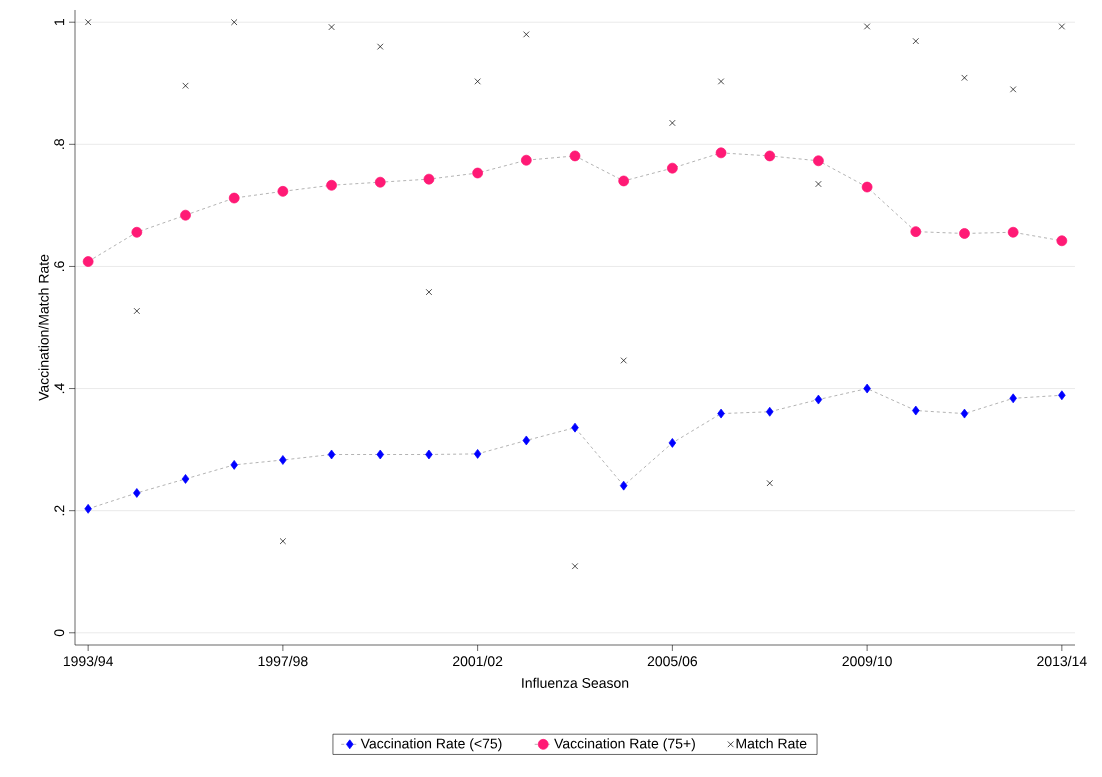 The image size is (1102, 777). I want to click on legend-label: Vaccination Rate (75+), so click(624, 745).